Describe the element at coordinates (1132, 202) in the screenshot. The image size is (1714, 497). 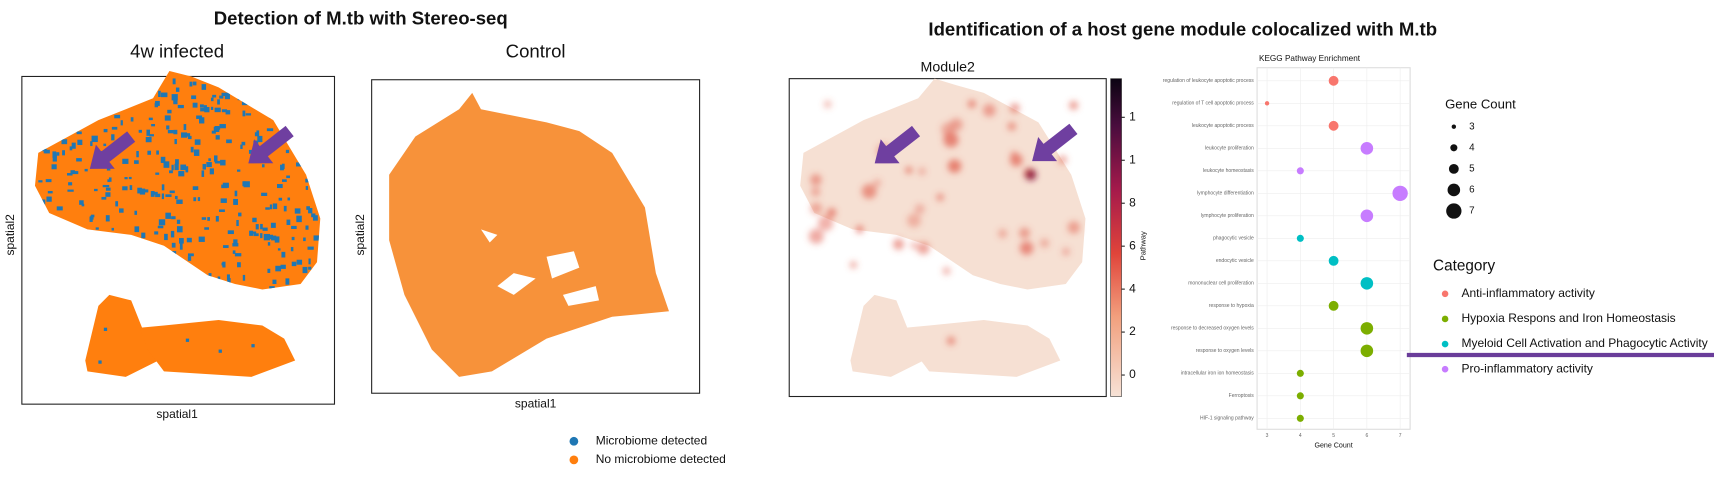
I see `colorbar-tick-label: 8` at that location.